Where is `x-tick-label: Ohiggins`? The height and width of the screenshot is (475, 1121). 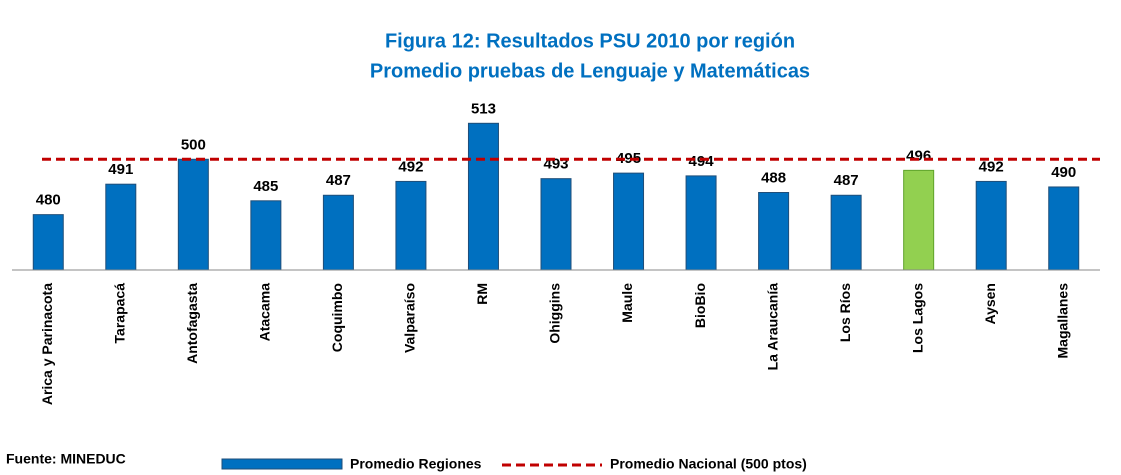 x-tick-label: Ohiggins is located at coordinates (555, 313).